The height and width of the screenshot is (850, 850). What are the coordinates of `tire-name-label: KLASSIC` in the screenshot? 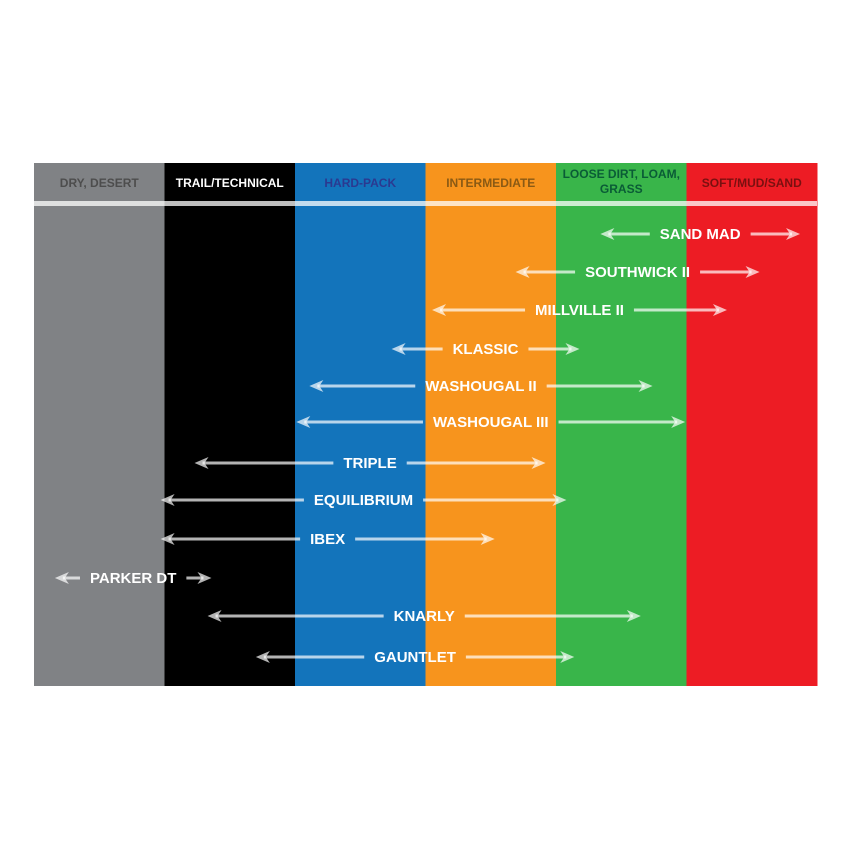 It's located at (486, 349).